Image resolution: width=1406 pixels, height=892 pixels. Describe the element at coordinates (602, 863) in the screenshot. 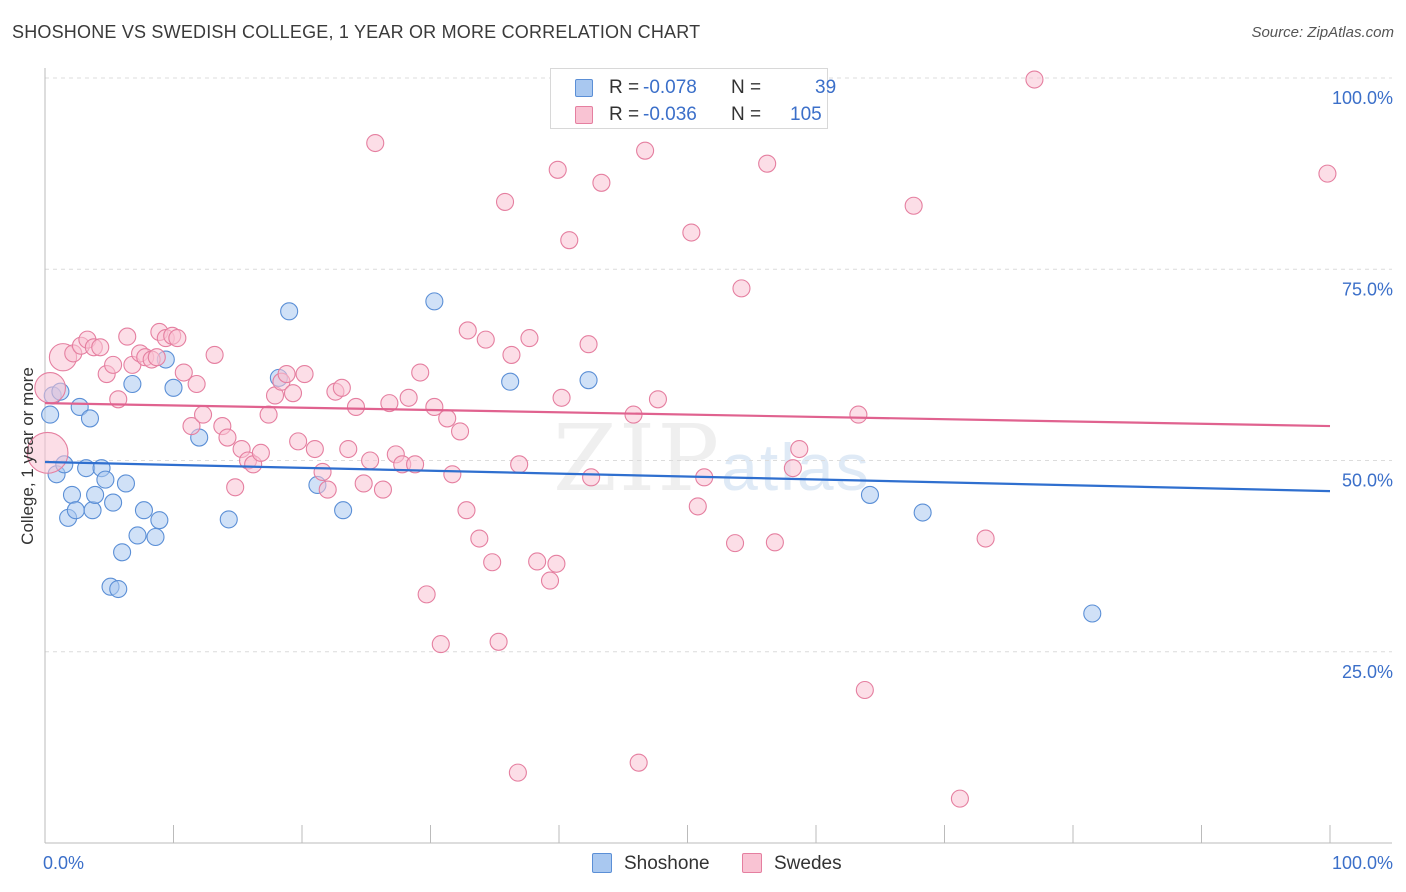

I see `bottom-legend-swatch-shoshone` at that location.